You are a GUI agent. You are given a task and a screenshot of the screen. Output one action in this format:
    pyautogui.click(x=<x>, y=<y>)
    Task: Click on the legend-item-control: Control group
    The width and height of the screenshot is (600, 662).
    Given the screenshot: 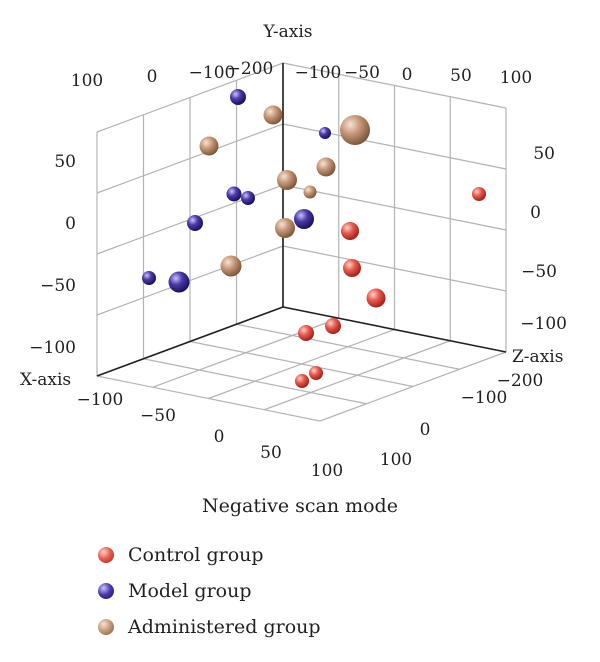 What is the action you would take?
    pyautogui.click(x=181, y=555)
    